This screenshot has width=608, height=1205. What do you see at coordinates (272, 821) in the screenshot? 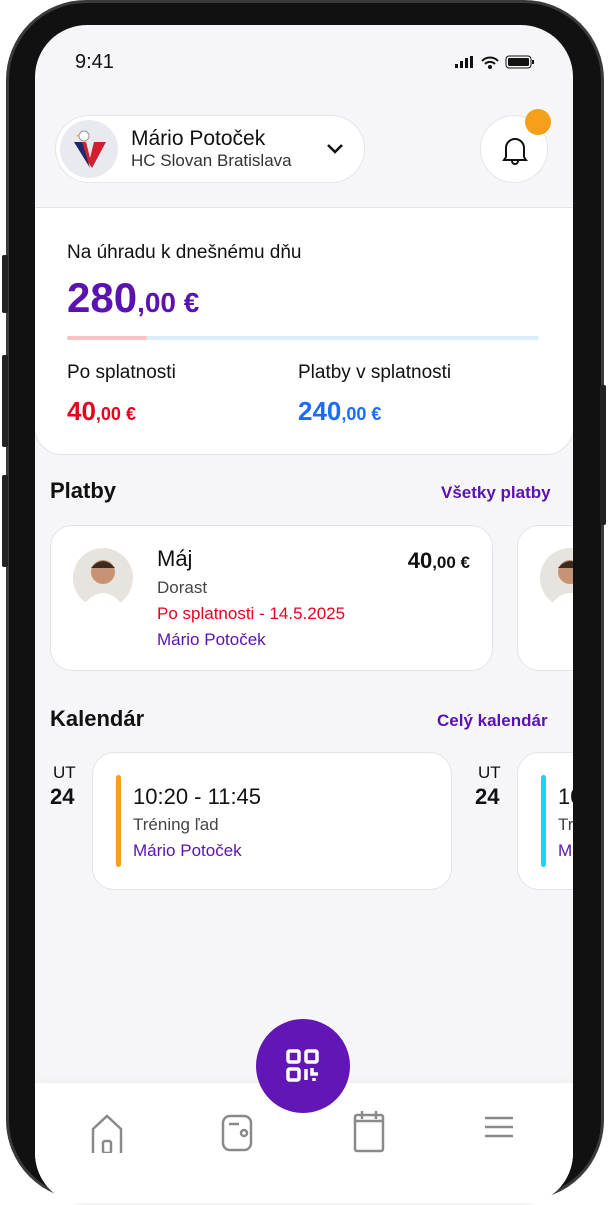
I see `event-card: 10:20 - 11:45 Tréning ľad Mário Potoček` at bounding box center [272, 821].